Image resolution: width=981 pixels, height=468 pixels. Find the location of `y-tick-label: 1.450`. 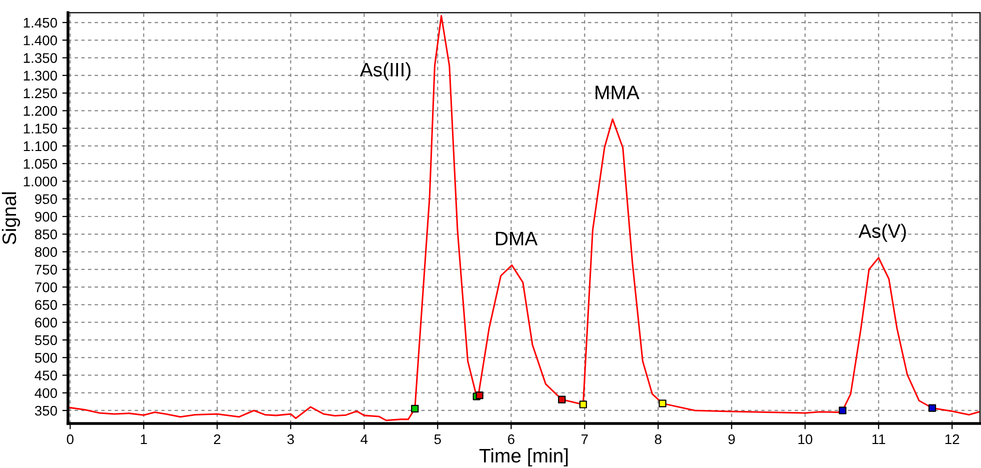

y-tick-label: 1.450 is located at coordinates (41, 23).